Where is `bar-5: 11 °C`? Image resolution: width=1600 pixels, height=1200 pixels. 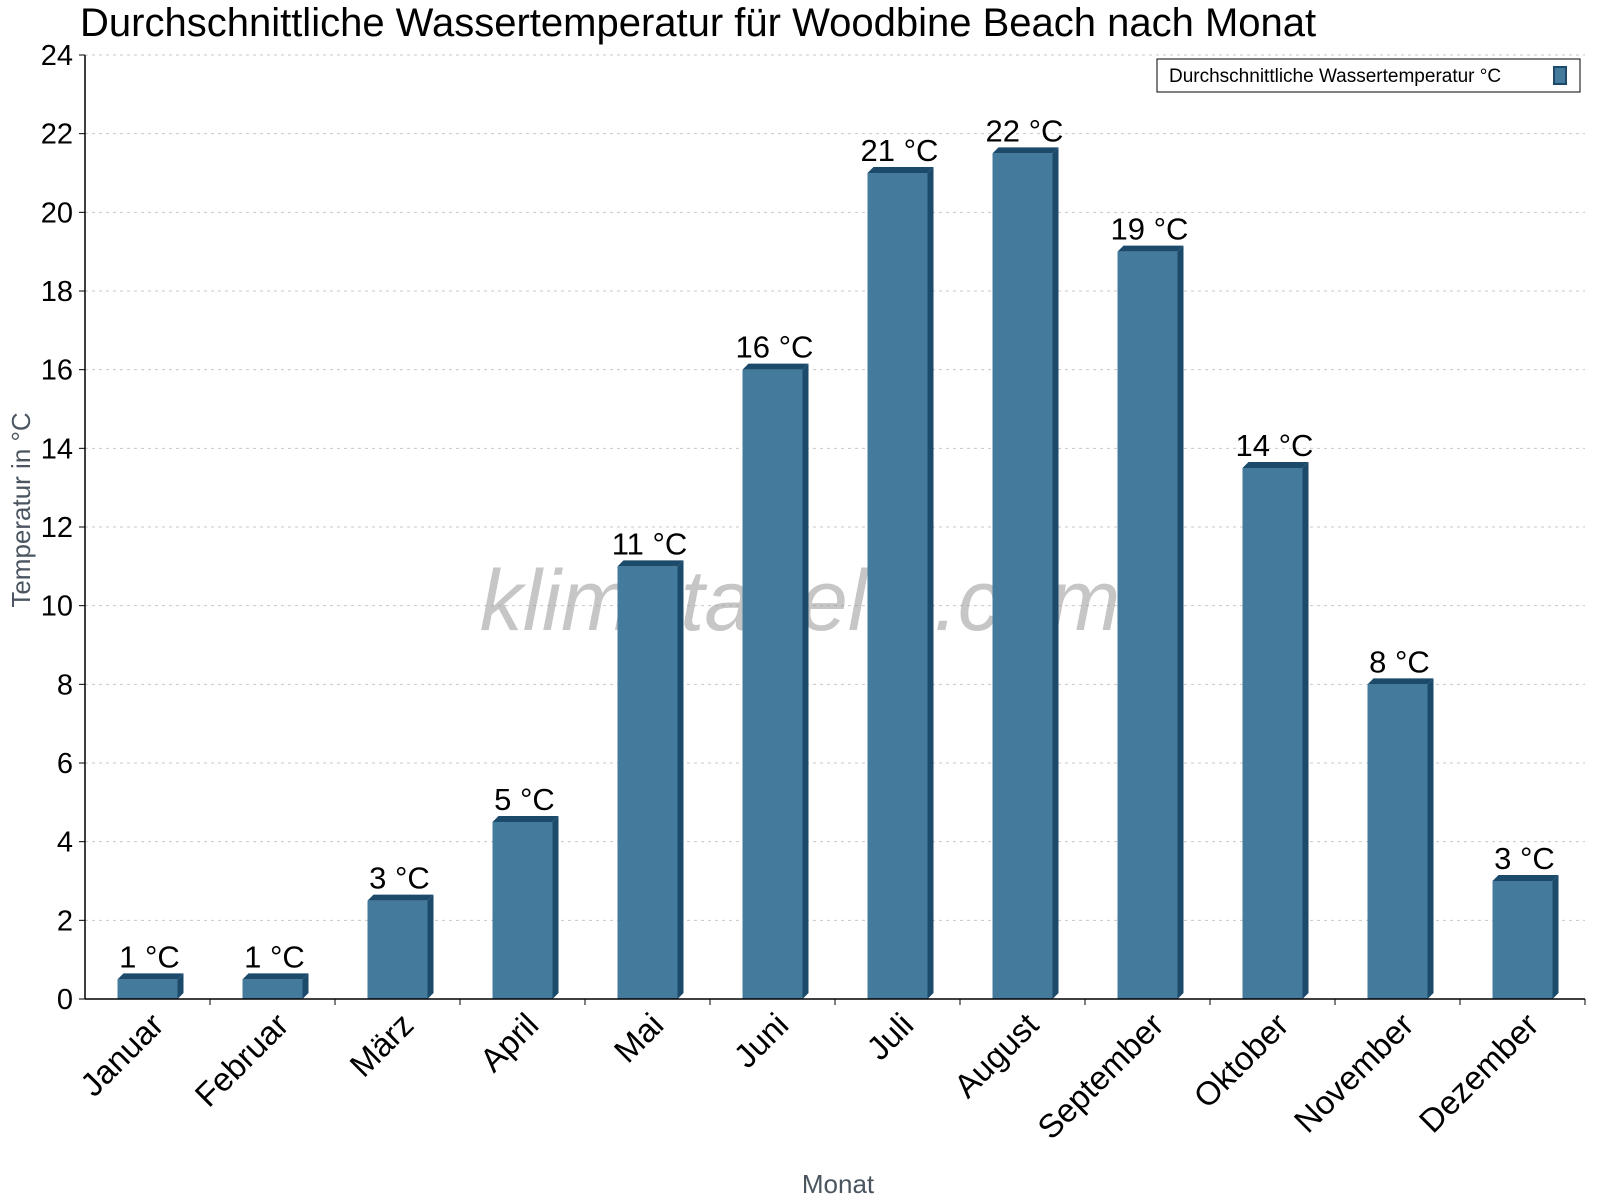
bar-5: 11 °C is located at coordinates (650, 762).